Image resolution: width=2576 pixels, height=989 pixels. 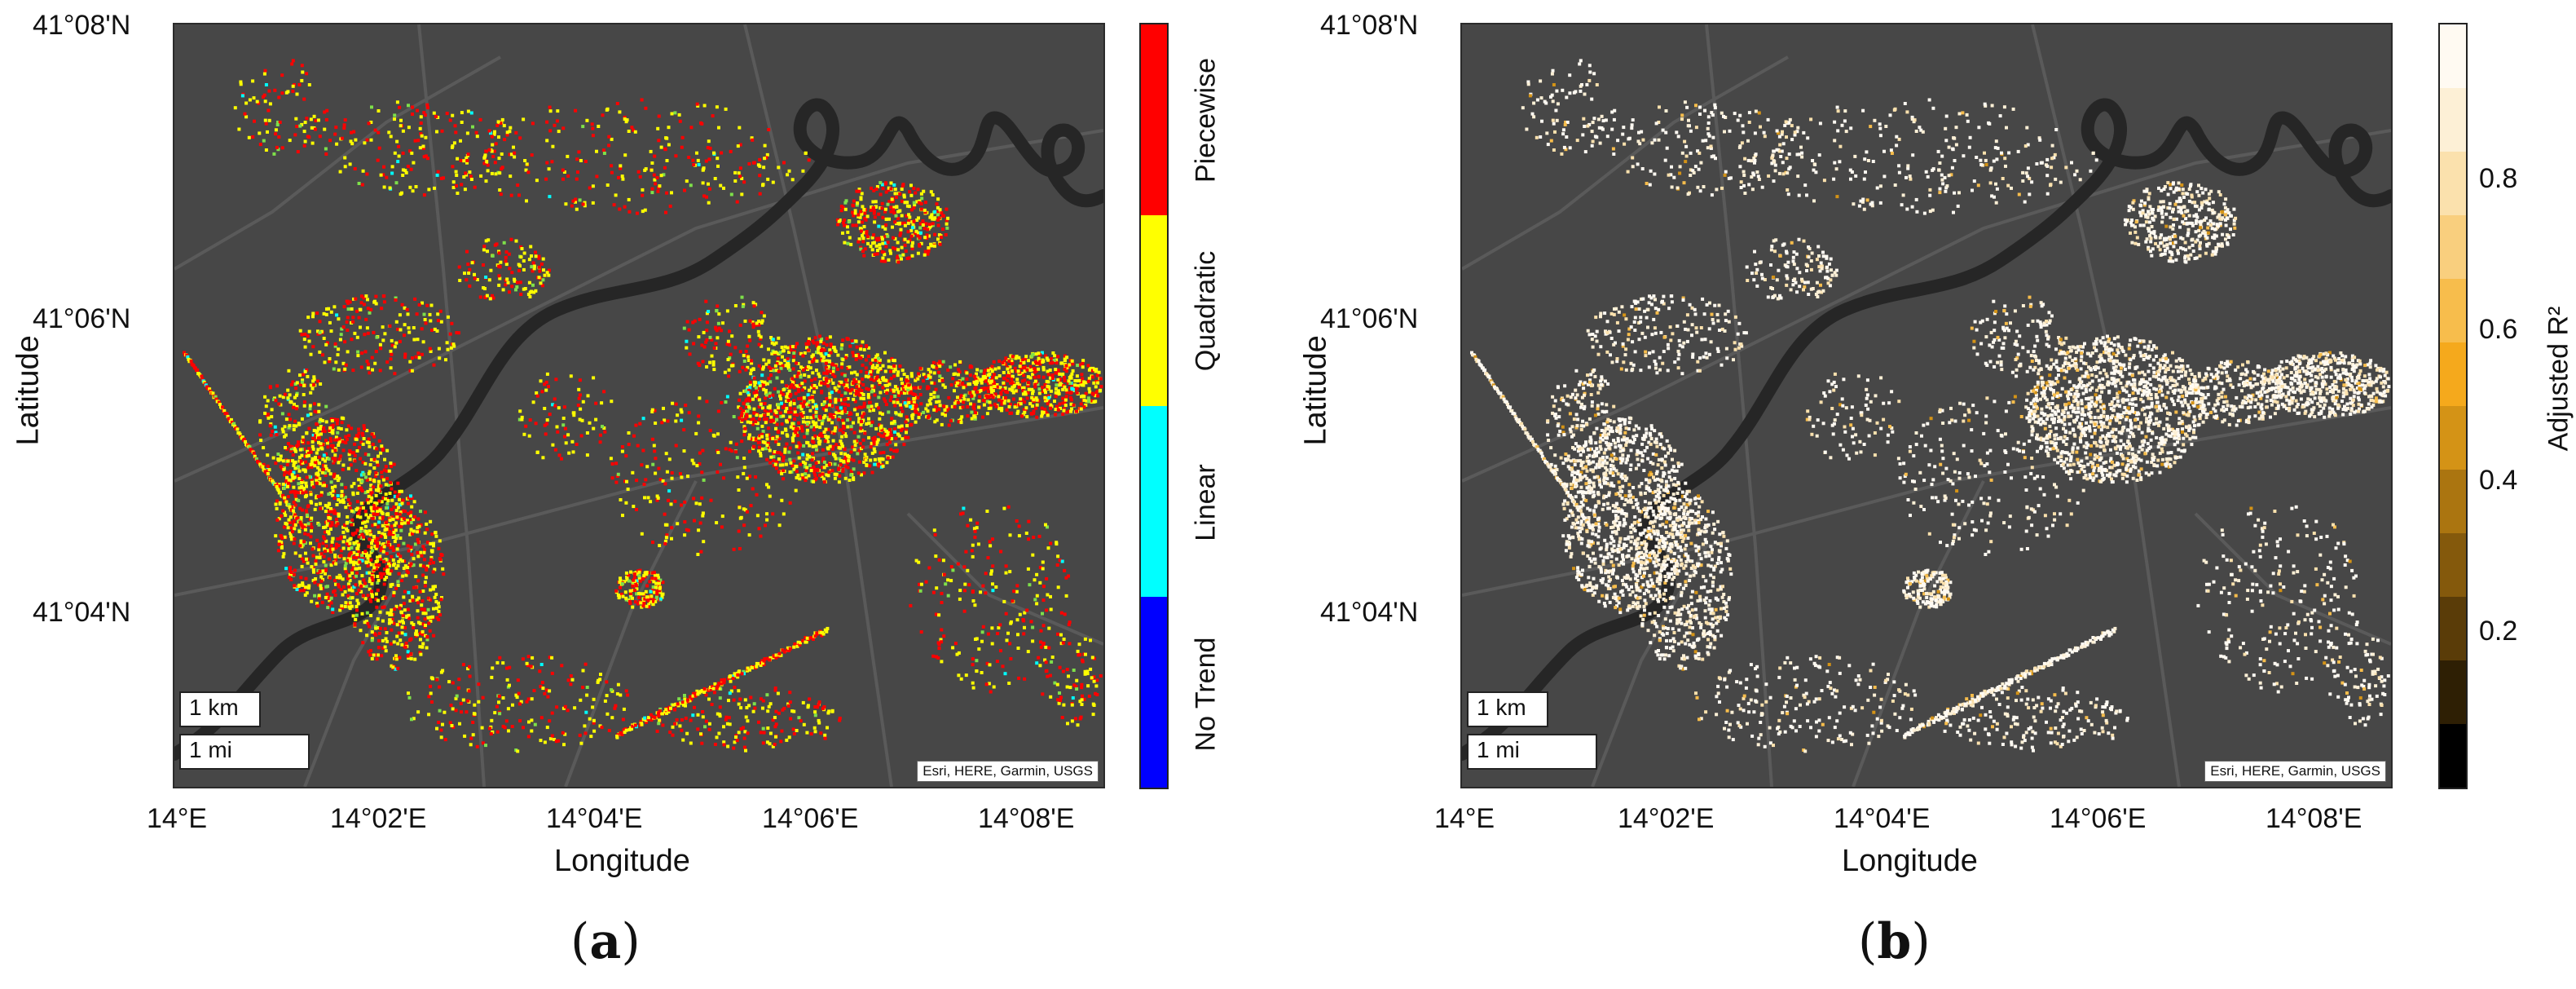 I want to click on panel-label-a: (a), so click(x=605, y=941).